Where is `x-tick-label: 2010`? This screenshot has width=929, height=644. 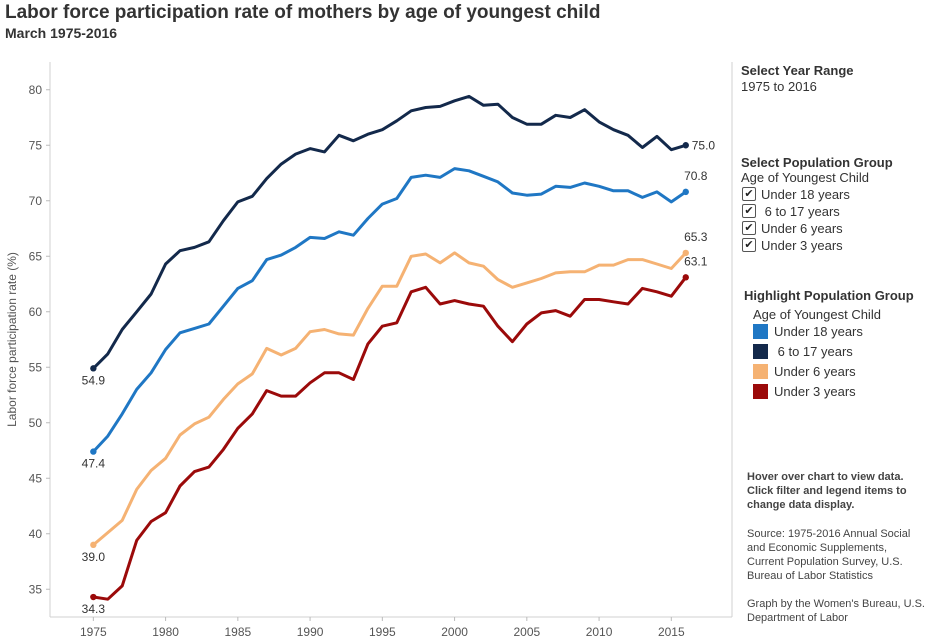
x-tick-label: 2010 is located at coordinates (599, 632).